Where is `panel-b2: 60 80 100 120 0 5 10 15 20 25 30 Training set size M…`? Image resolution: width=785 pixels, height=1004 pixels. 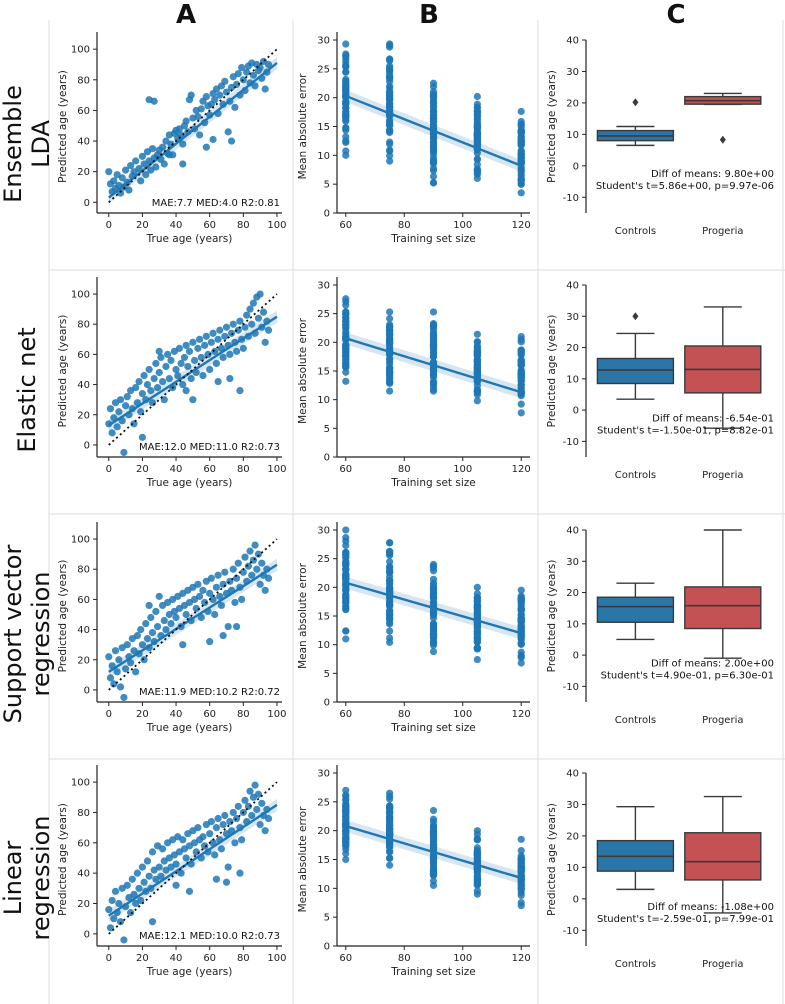
panel-b2: 60 80 100 120 0 5 10 15 20 25 30 Training set size M… is located at coordinates (414, 383).